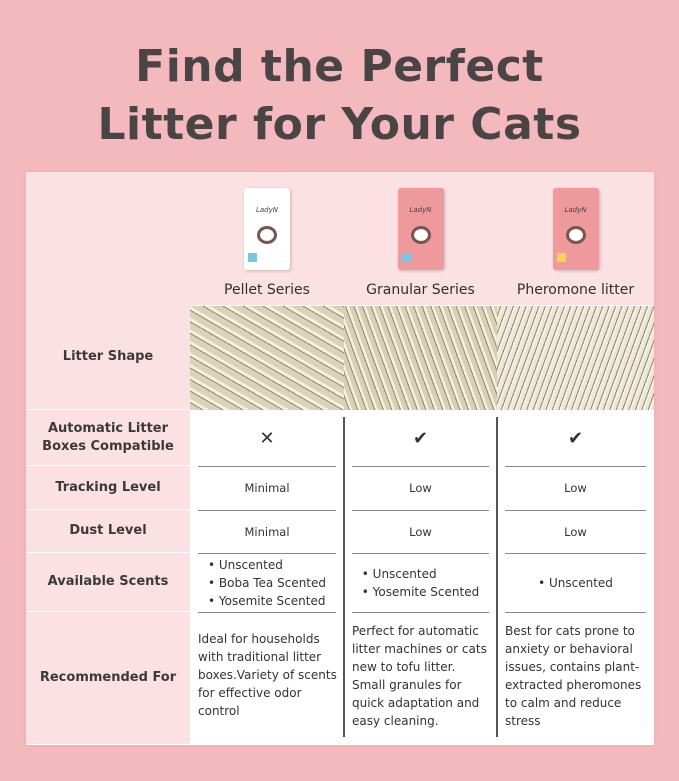  Describe the element at coordinates (108, 438) in the screenshot. I see `row-label-auto: Automatic Litter Boxes Compatible` at that location.